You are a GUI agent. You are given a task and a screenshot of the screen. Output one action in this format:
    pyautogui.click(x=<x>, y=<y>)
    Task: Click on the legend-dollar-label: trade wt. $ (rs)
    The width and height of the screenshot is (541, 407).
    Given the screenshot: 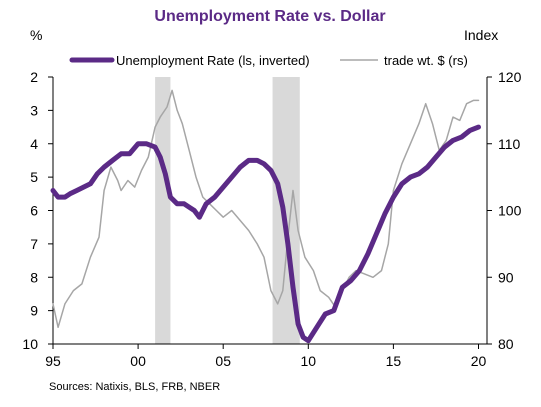 What is the action you would take?
    pyautogui.click(x=426, y=60)
    